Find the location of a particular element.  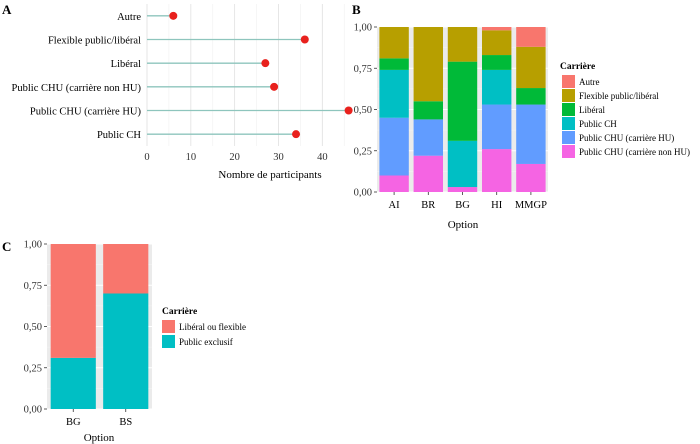

x-tick-label: MMGP is located at coordinates (531, 205).